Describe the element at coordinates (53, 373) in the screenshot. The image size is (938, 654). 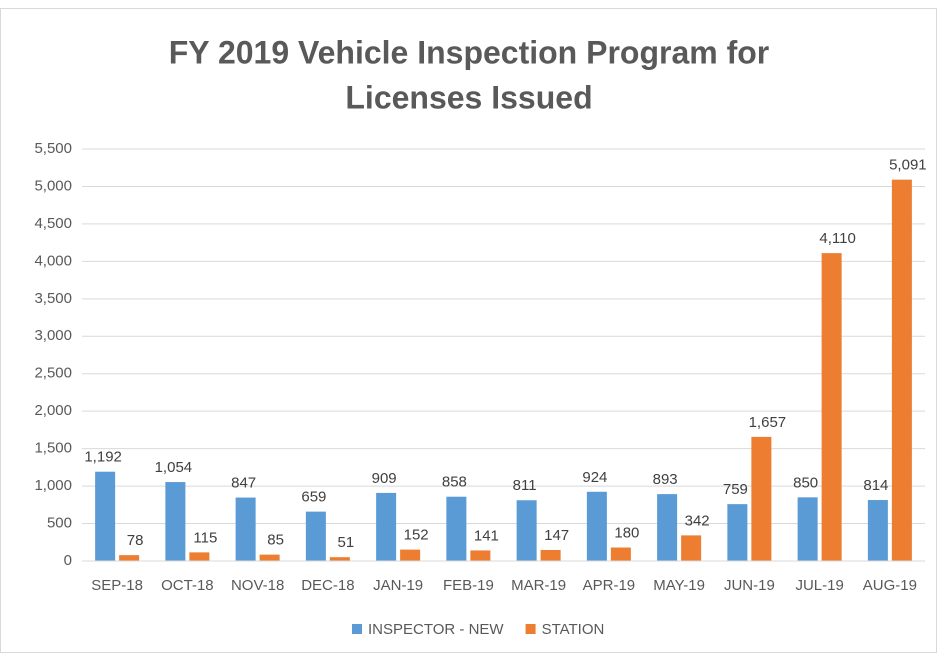
I see `y-tick-label: 2,500` at that location.